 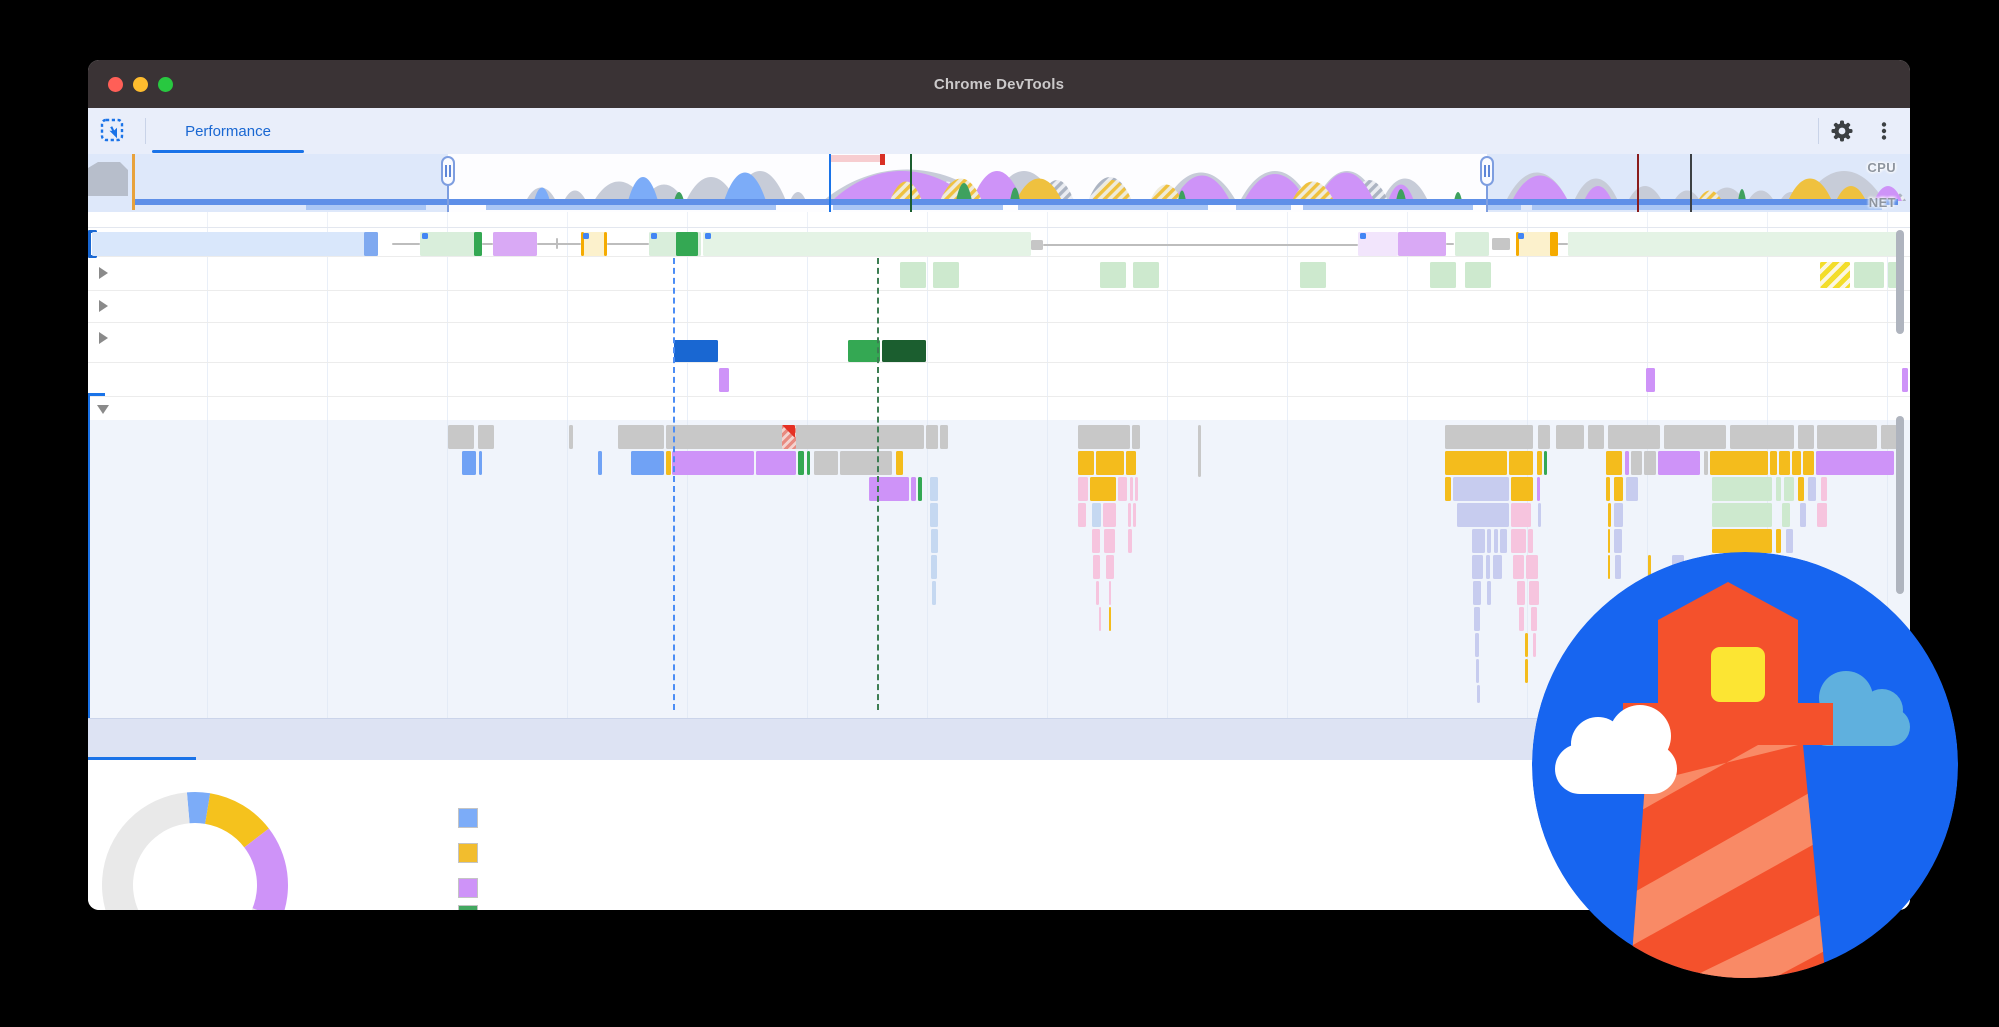 What do you see at coordinates (103, 306) in the screenshot?
I see `track-toggle-timings` at bounding box center [103, 306].